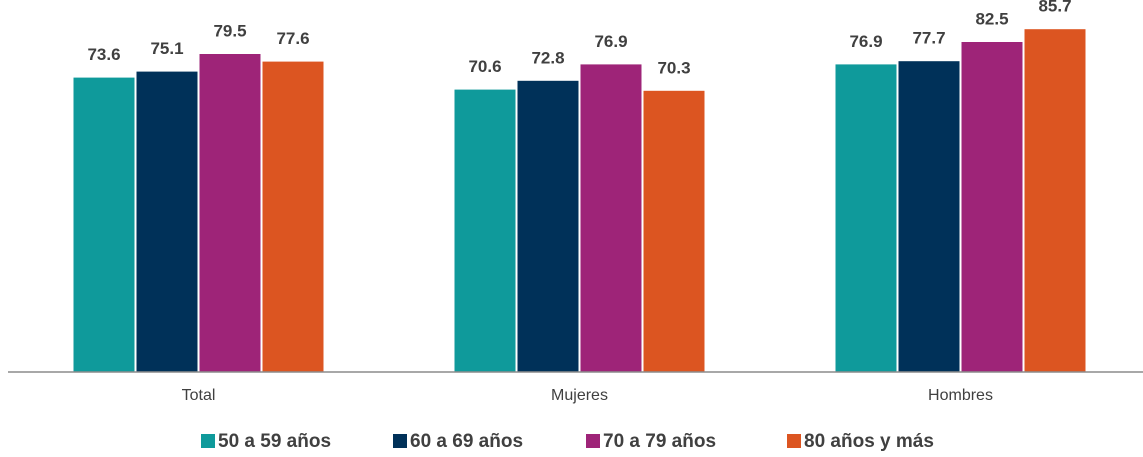 The image size is (1143, 457). What do you see at coordinates (274, 441) in the screenshot?
I see `legend-label: 50 a 59 años` at bounding box center [274, 441].